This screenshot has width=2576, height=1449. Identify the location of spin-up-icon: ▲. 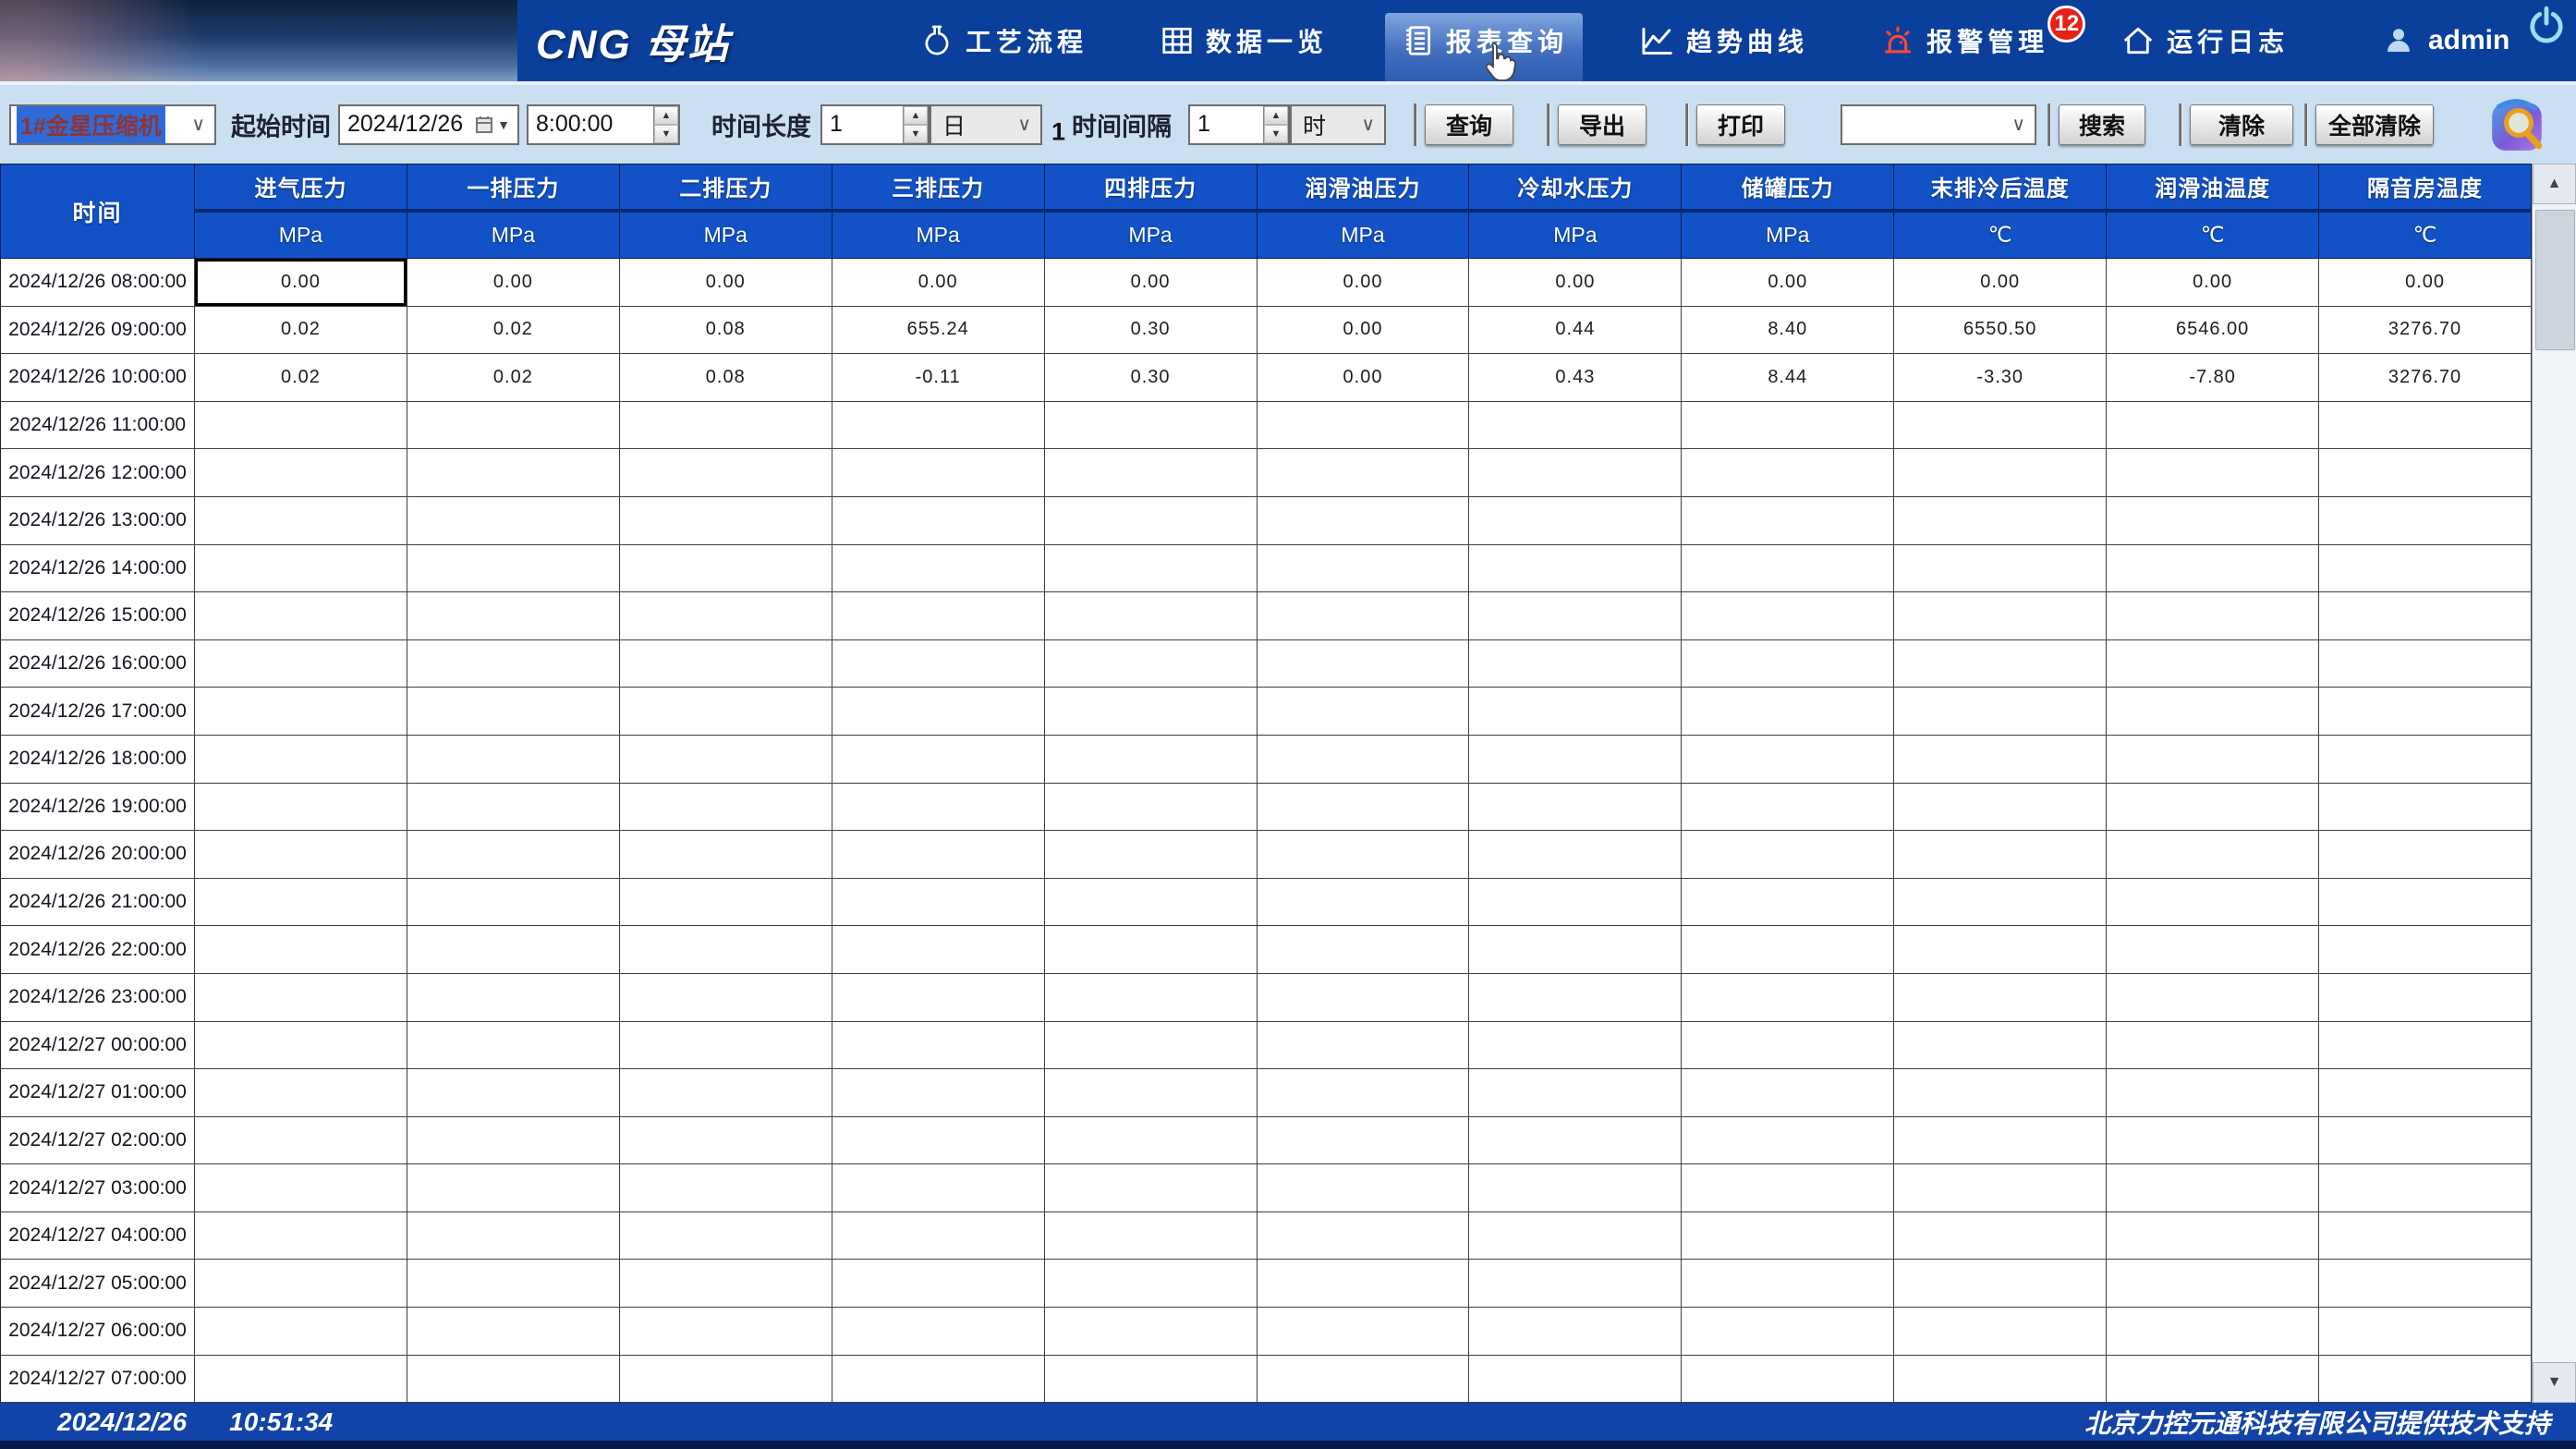
(666, 115).